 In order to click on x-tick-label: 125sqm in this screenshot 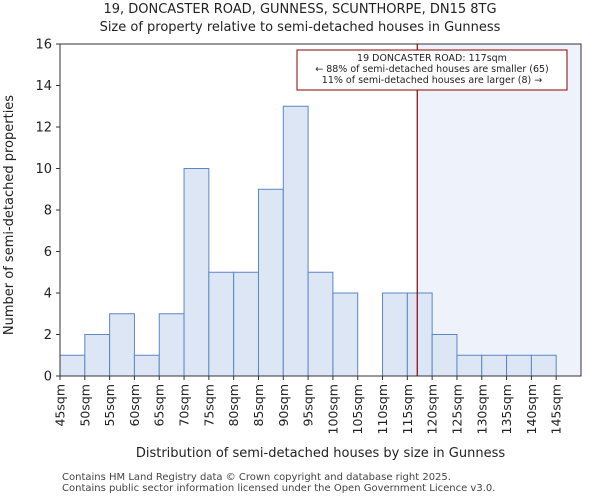, I will do `click(456, 409)`.